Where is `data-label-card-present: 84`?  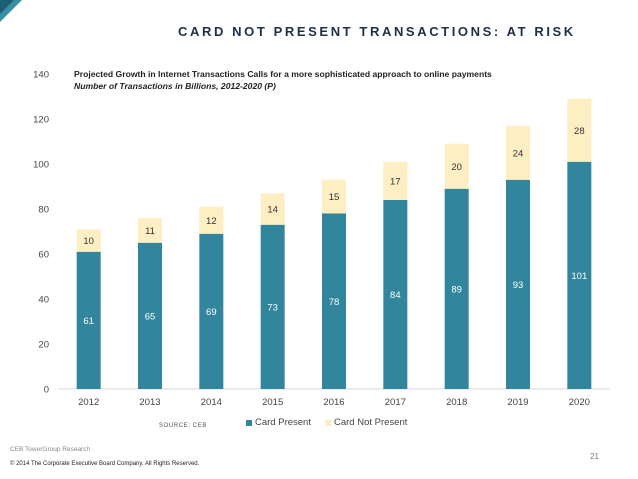
data-label-card-present: 84 is located at coordinates (395, 295).